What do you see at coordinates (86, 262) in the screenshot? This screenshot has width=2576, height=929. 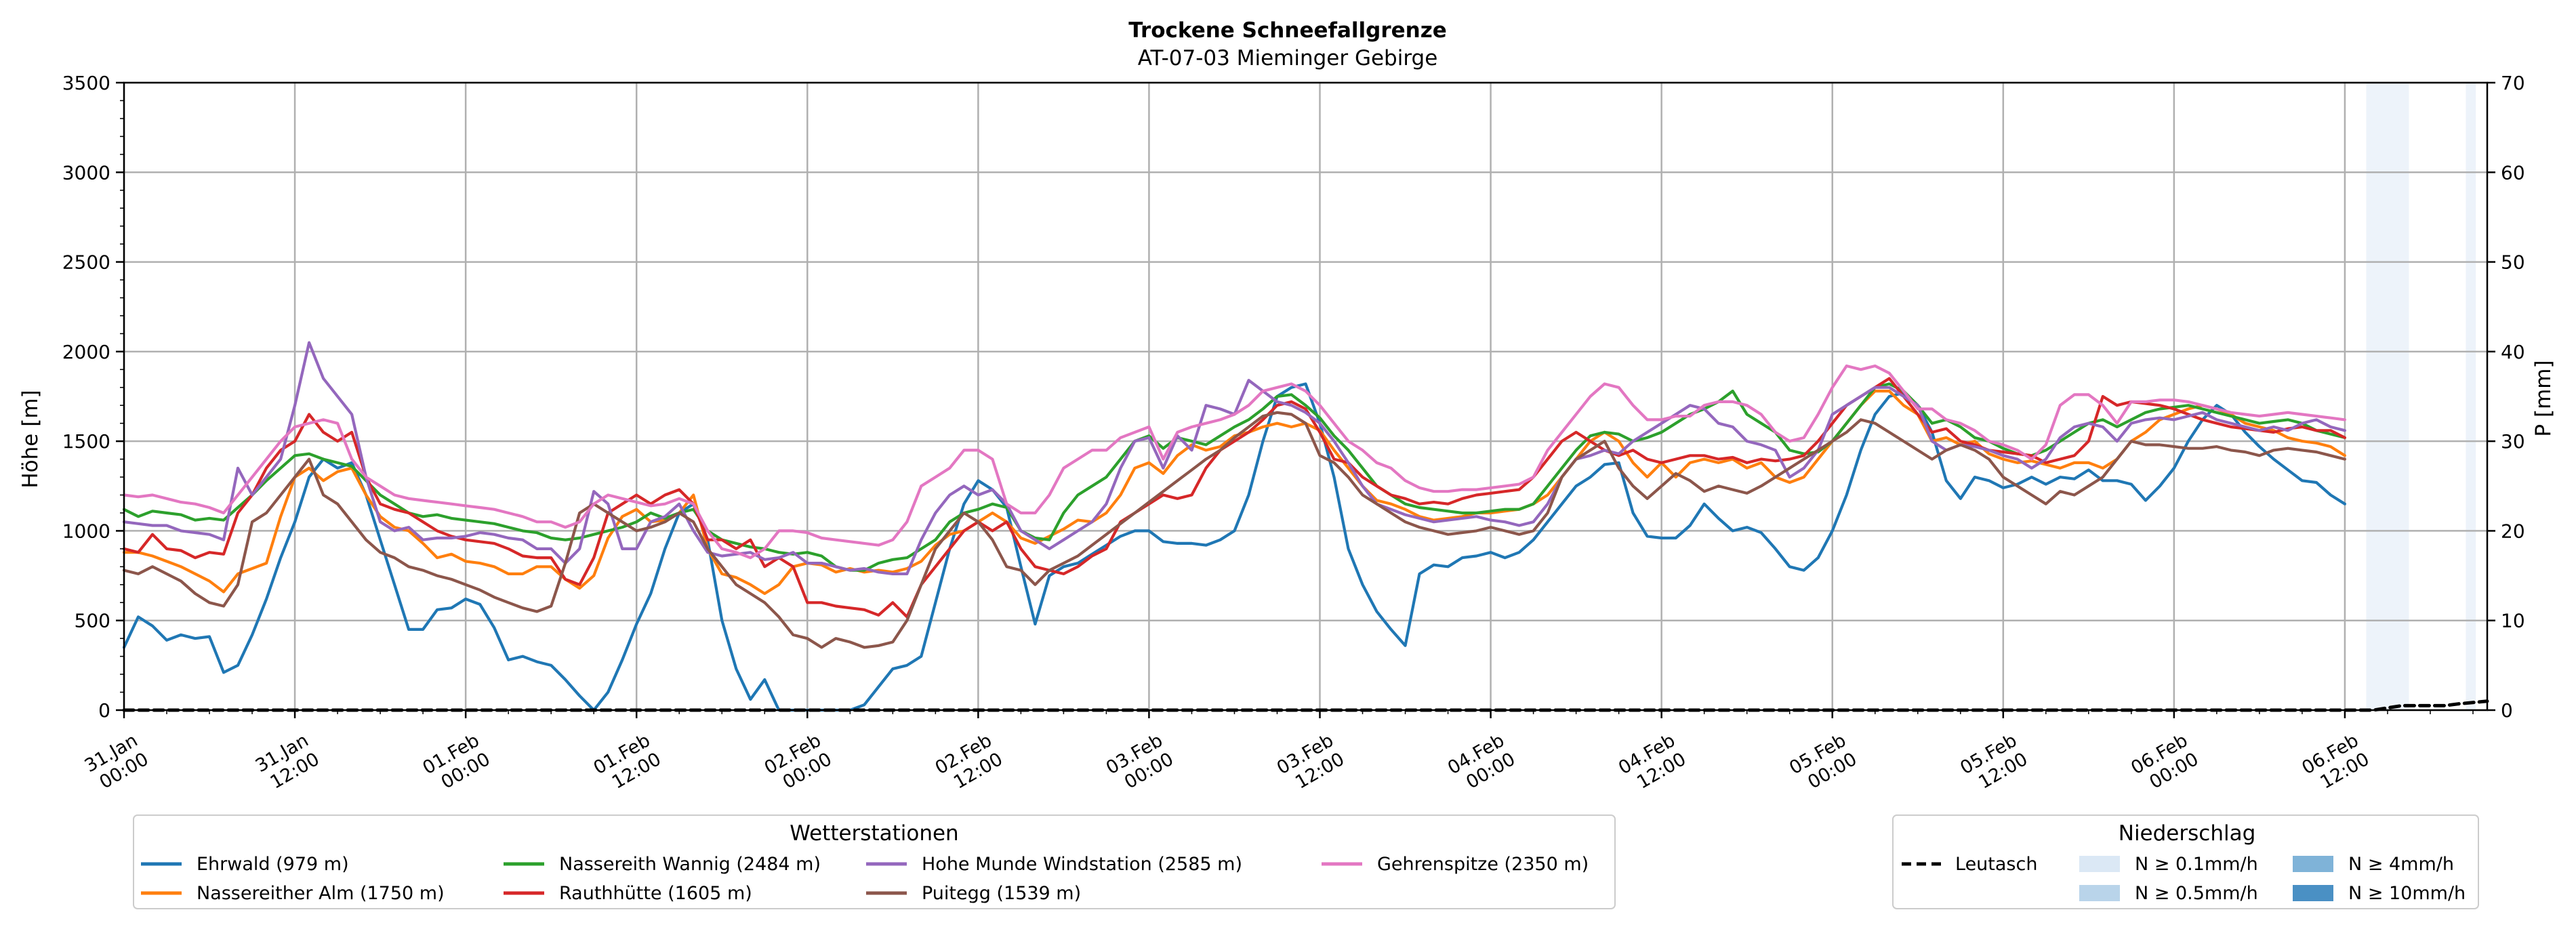 I see `y-tick-label-5: 2500` at bounding box center [86, 262].